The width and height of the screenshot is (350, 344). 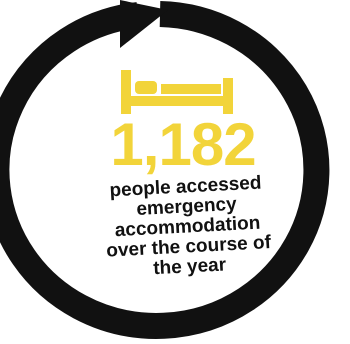 I want to click on bed-icon, so click(x=177, y=92).